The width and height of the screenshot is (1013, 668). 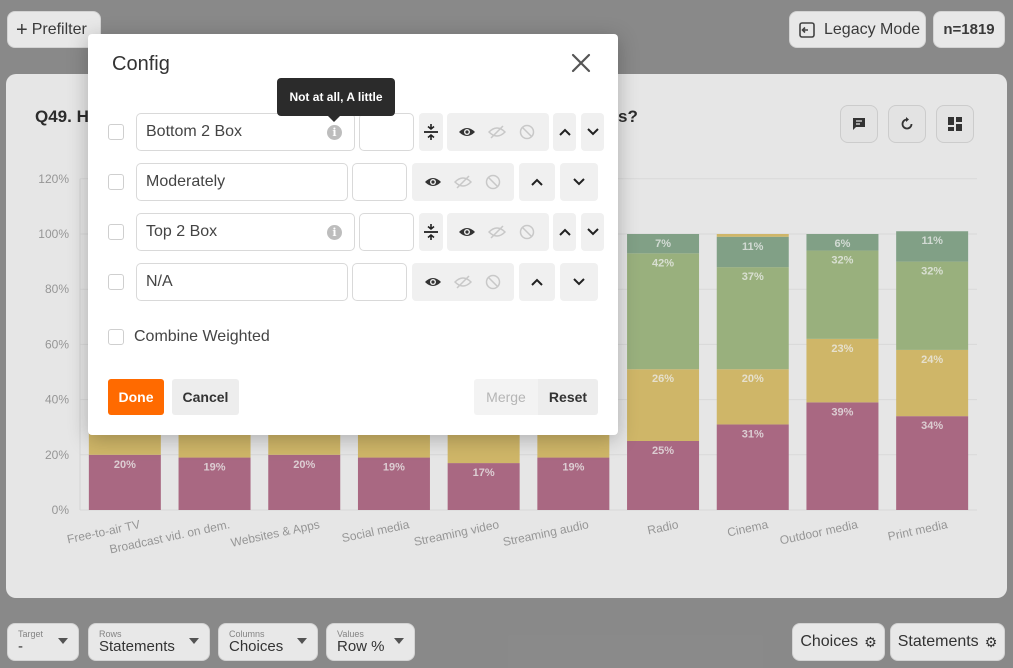 What do you see at coordinates (136, 397) in the screenshot?
I see `done-button: Done` at bounding box center [136, 397].